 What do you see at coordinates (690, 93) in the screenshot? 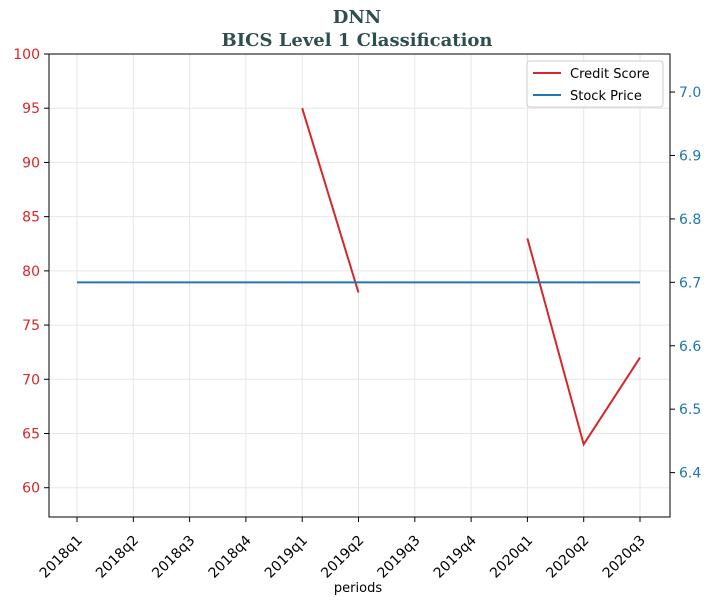
I see `y-right-tick-label: 7.0` at bounding box center [690, 93].